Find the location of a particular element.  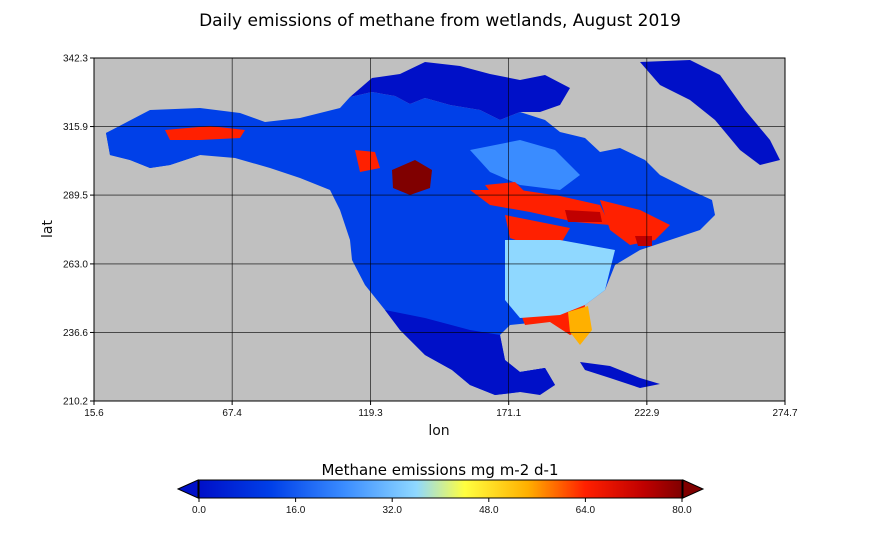

colorbar: 0.0 16.0 32.0 48.0 64.0 80.0 is located at coordinates (440, 497).